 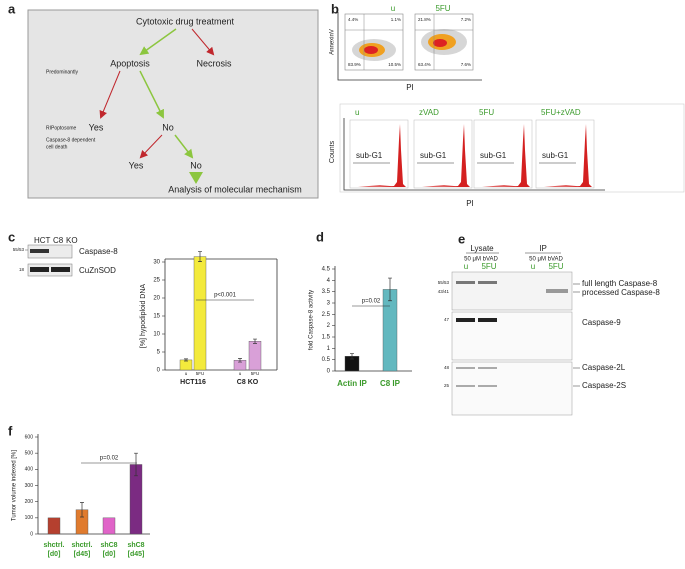 I want to click on node: No, so click(x=168, y=127).